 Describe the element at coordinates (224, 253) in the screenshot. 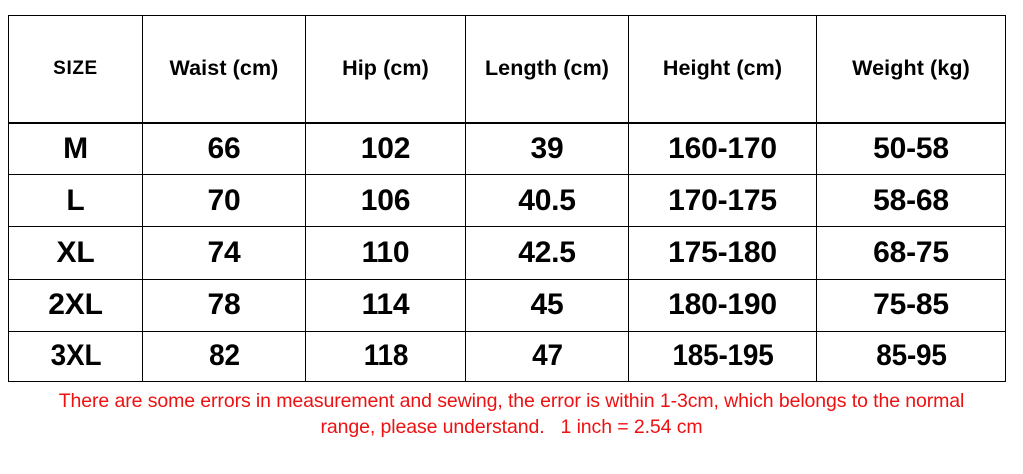

I see `cell-waist: 74` at that location.